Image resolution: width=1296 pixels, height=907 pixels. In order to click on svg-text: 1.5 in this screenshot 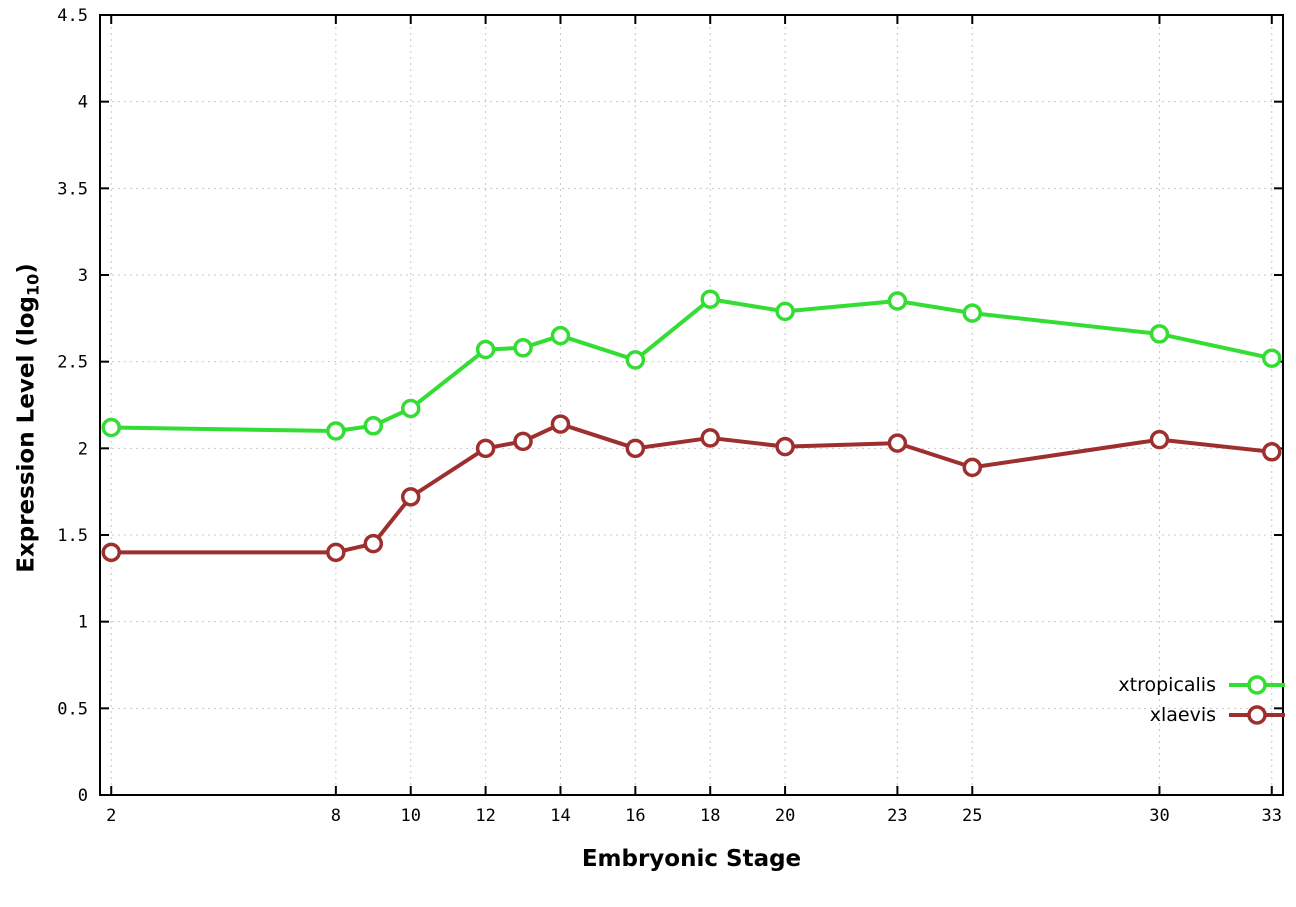, I will do `click(72, 536)`.